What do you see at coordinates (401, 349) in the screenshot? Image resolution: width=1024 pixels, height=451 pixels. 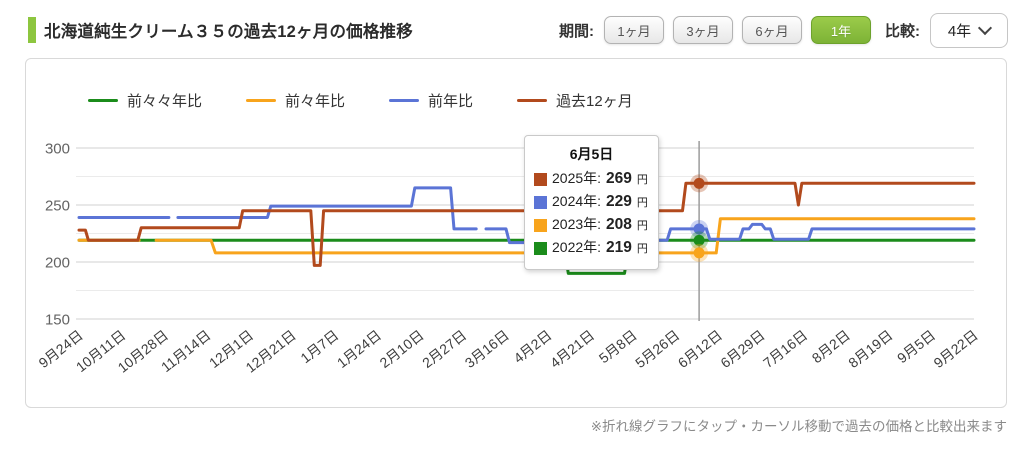 I see `x-axis-tick-label: 2月10日` at bounding box center [401, 349].